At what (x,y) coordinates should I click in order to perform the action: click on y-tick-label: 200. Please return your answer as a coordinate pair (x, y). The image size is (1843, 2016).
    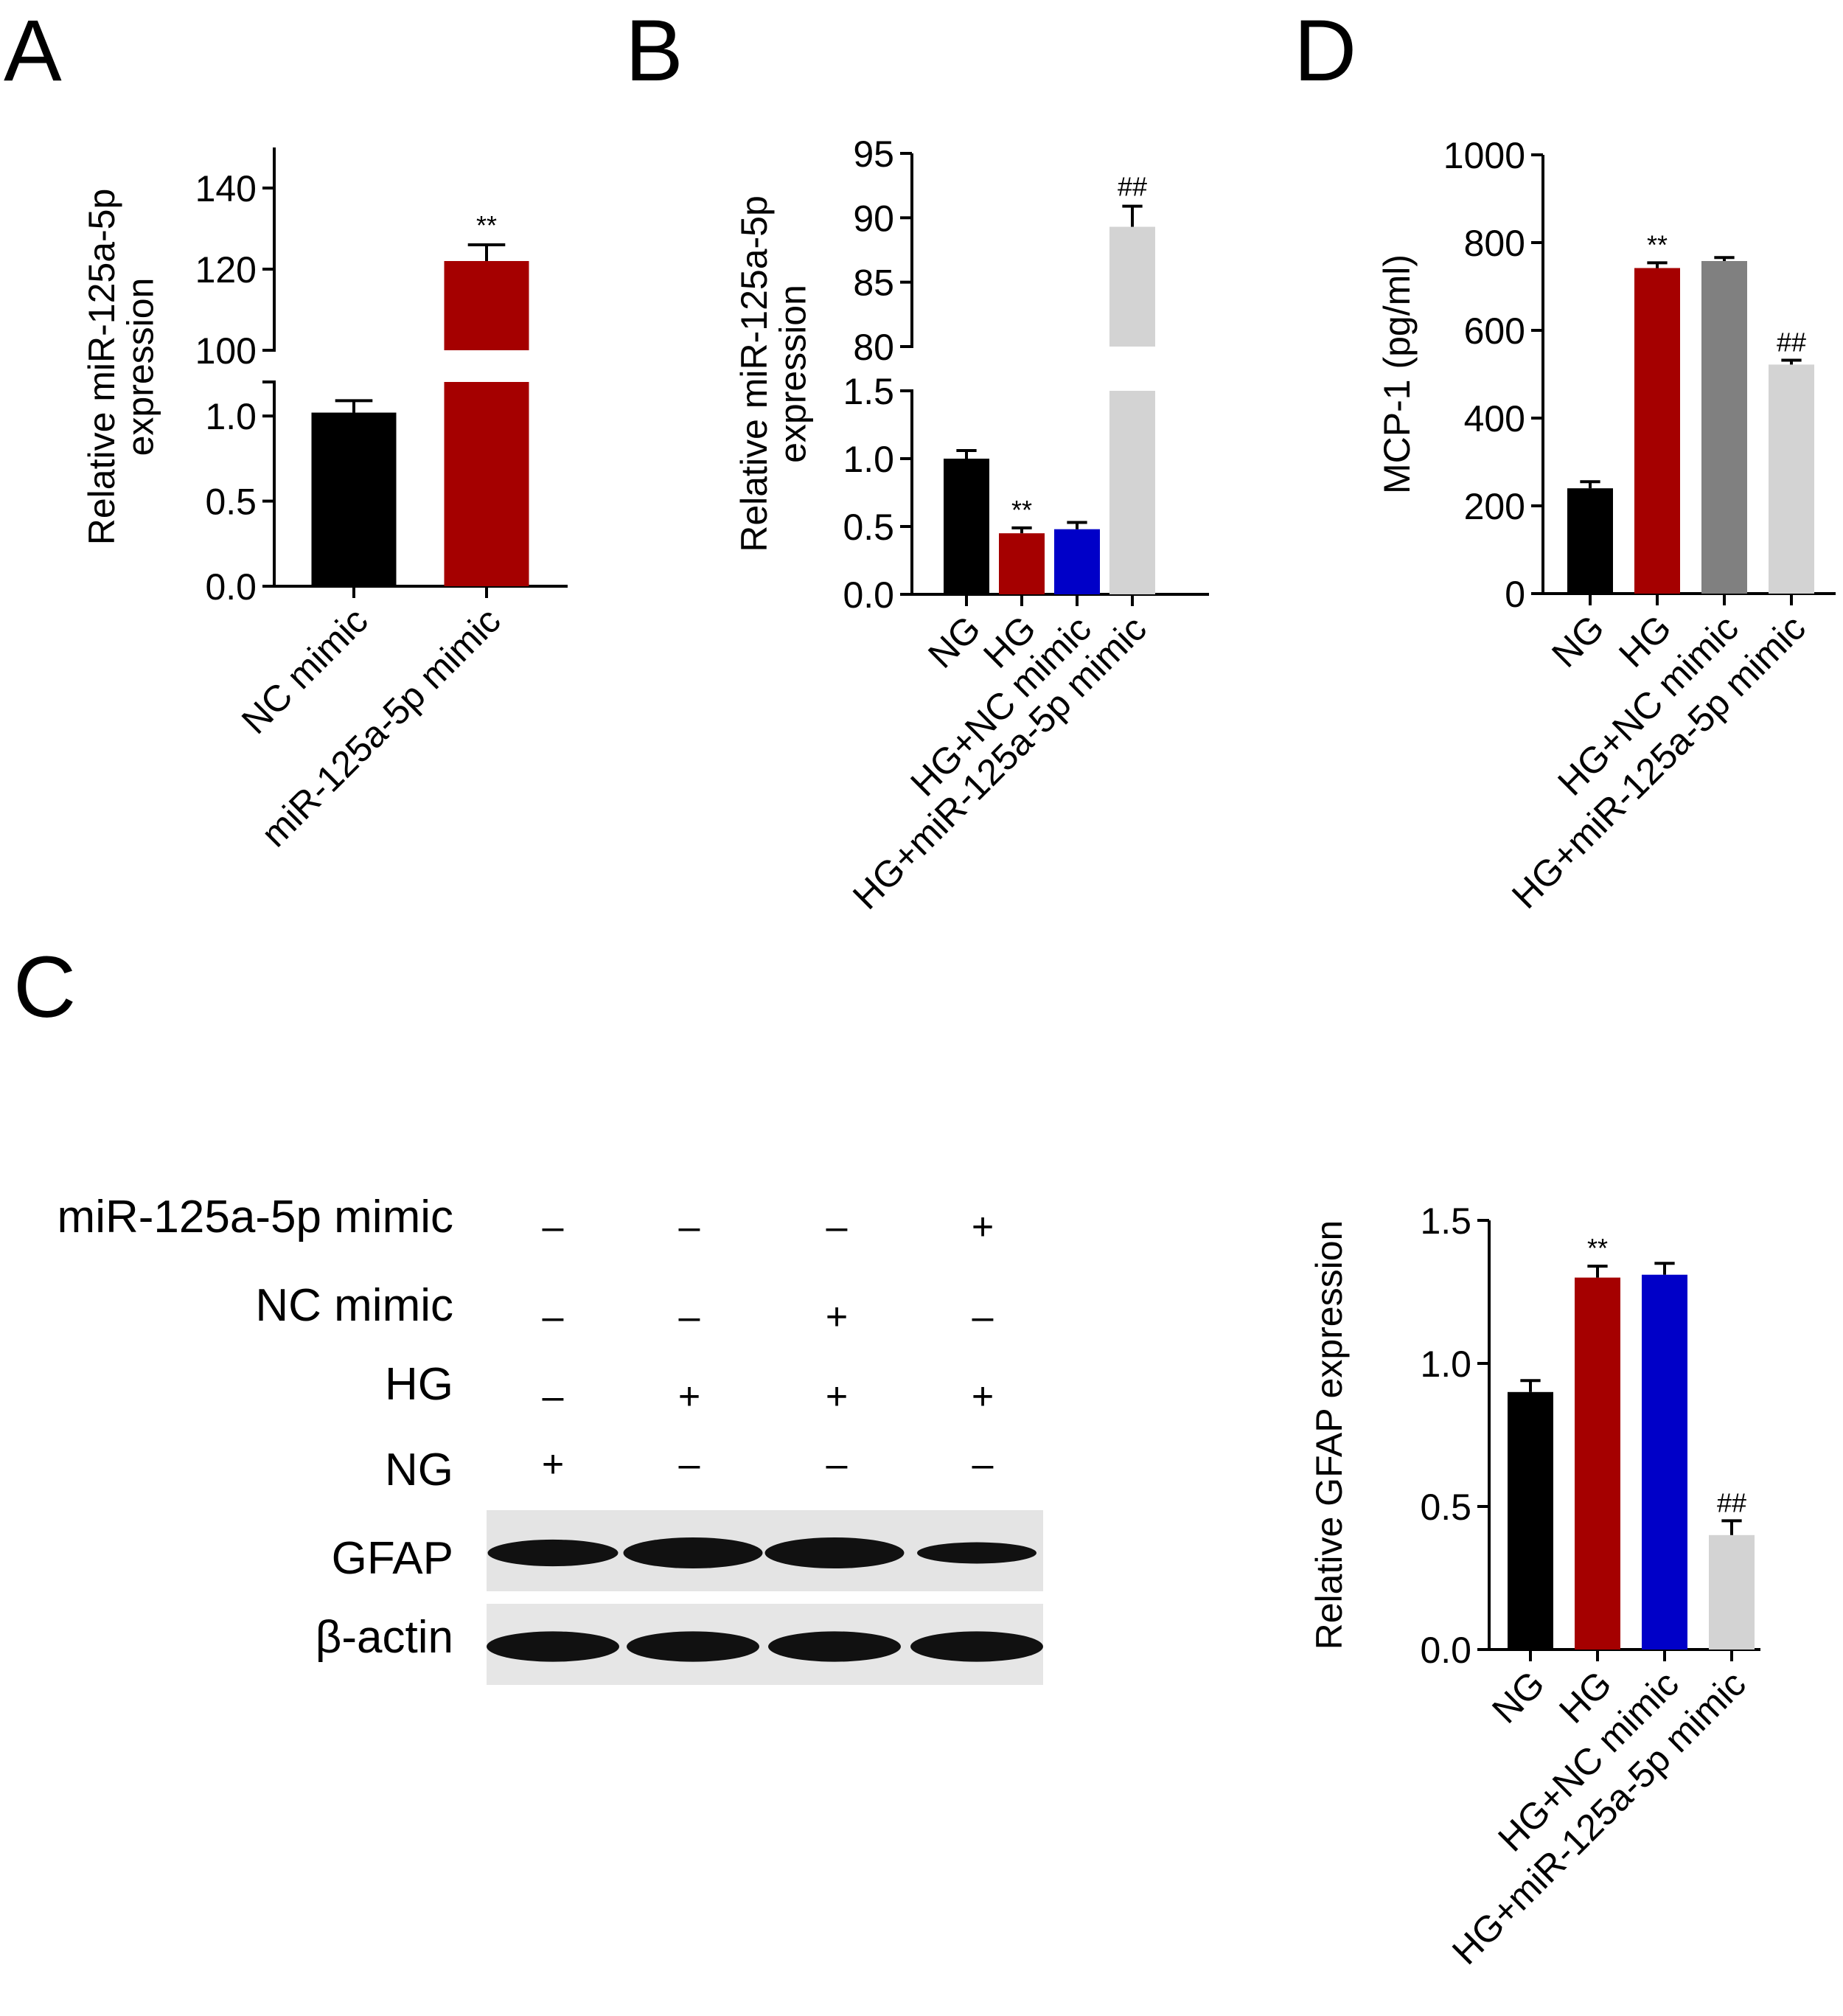
    Looking at the image, I should click on (1494, 507).